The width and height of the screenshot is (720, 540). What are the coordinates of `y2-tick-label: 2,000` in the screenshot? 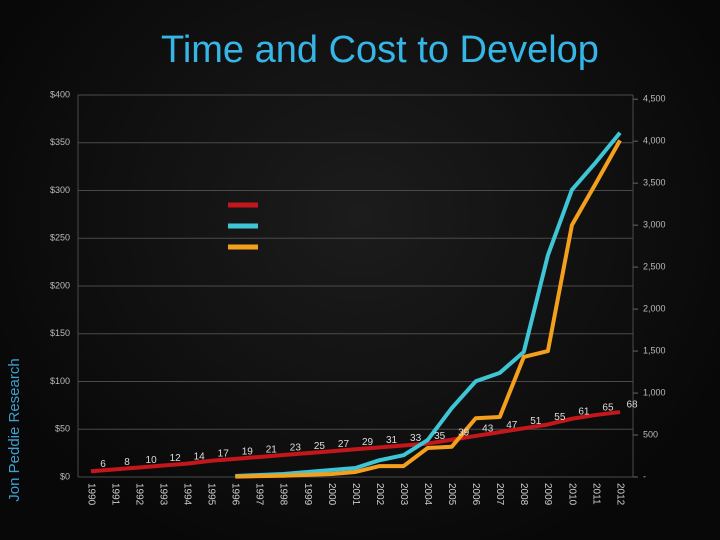 It's located at (654, 308).